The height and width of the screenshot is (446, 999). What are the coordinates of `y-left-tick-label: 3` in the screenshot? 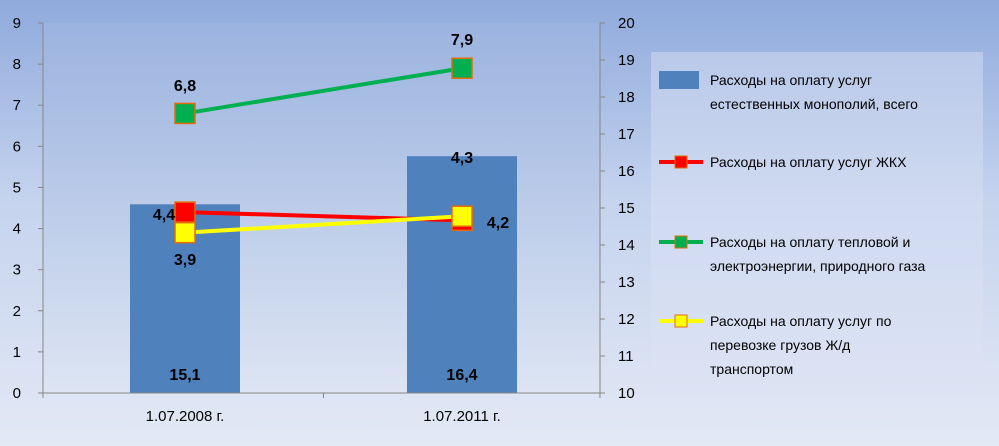 It's located at (17, 270).